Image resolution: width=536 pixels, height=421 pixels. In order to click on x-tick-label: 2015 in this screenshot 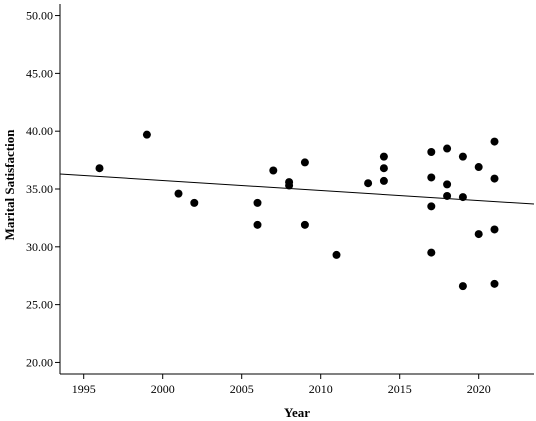, I will do `click(400, 389)`.